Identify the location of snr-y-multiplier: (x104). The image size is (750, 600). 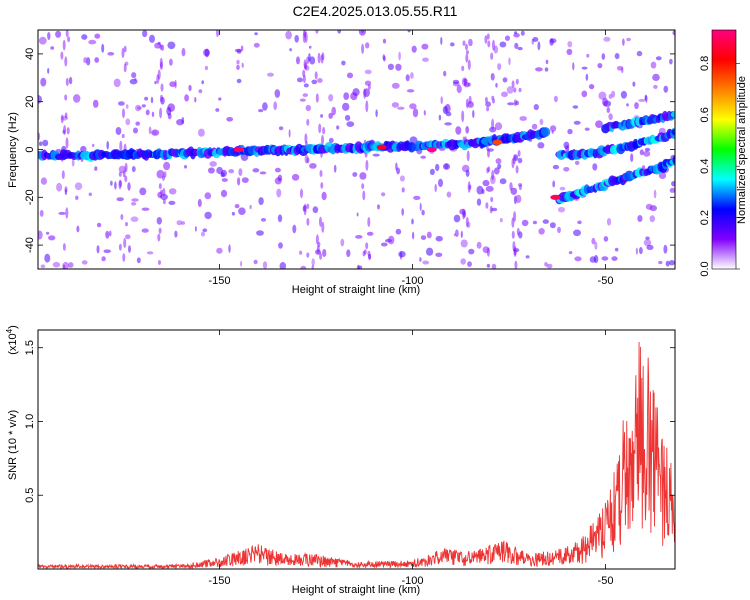
(12, 340).